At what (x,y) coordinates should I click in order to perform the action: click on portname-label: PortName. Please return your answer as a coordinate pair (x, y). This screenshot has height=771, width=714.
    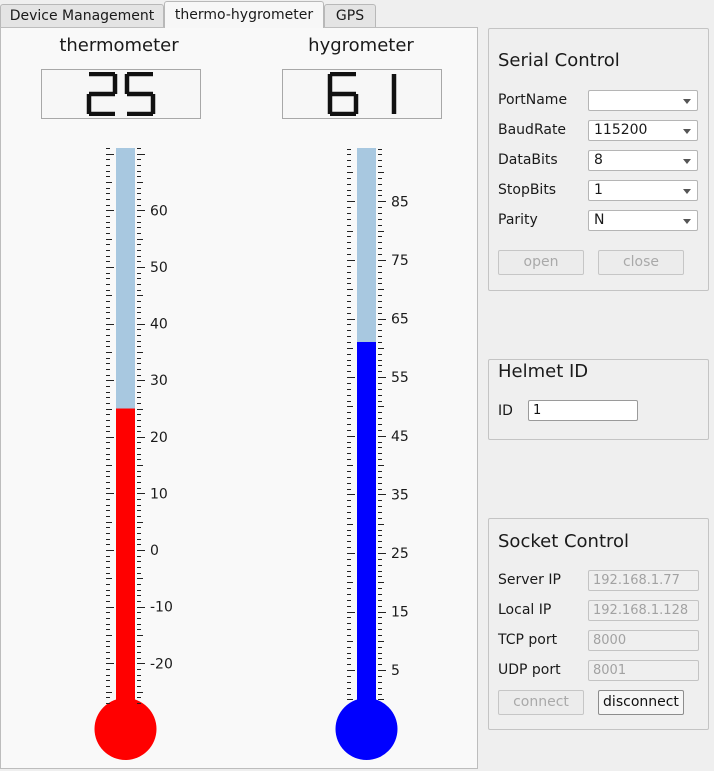
    Looking at the image, I should click on (533, 100).